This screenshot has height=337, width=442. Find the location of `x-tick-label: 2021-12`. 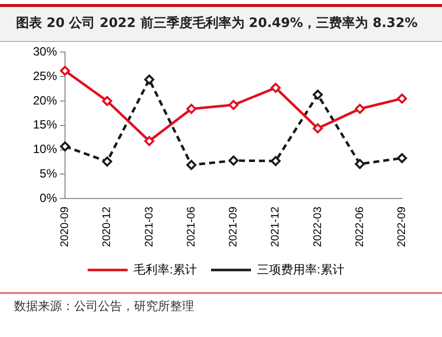

x-tick-label: 2021-12 is located at coordinates (276, 227).